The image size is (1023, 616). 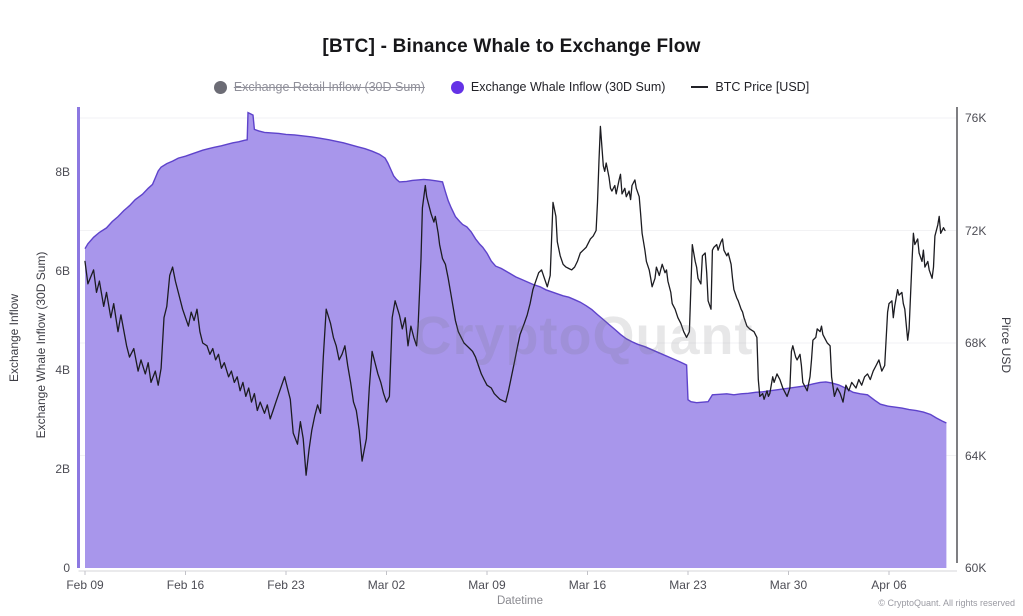 I want to click on legend-item-label: BTC Price [USD], so click(x=762, y=87).